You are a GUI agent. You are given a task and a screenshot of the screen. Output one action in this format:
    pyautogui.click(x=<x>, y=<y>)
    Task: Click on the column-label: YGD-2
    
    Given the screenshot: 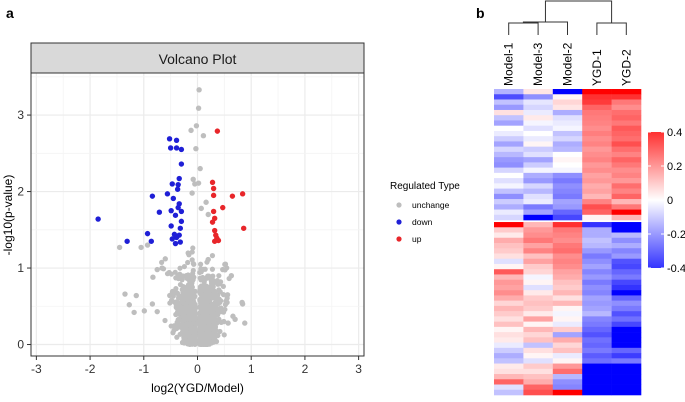 What is the action you would take?
    pyautogui.click(x=626, y=67)
    